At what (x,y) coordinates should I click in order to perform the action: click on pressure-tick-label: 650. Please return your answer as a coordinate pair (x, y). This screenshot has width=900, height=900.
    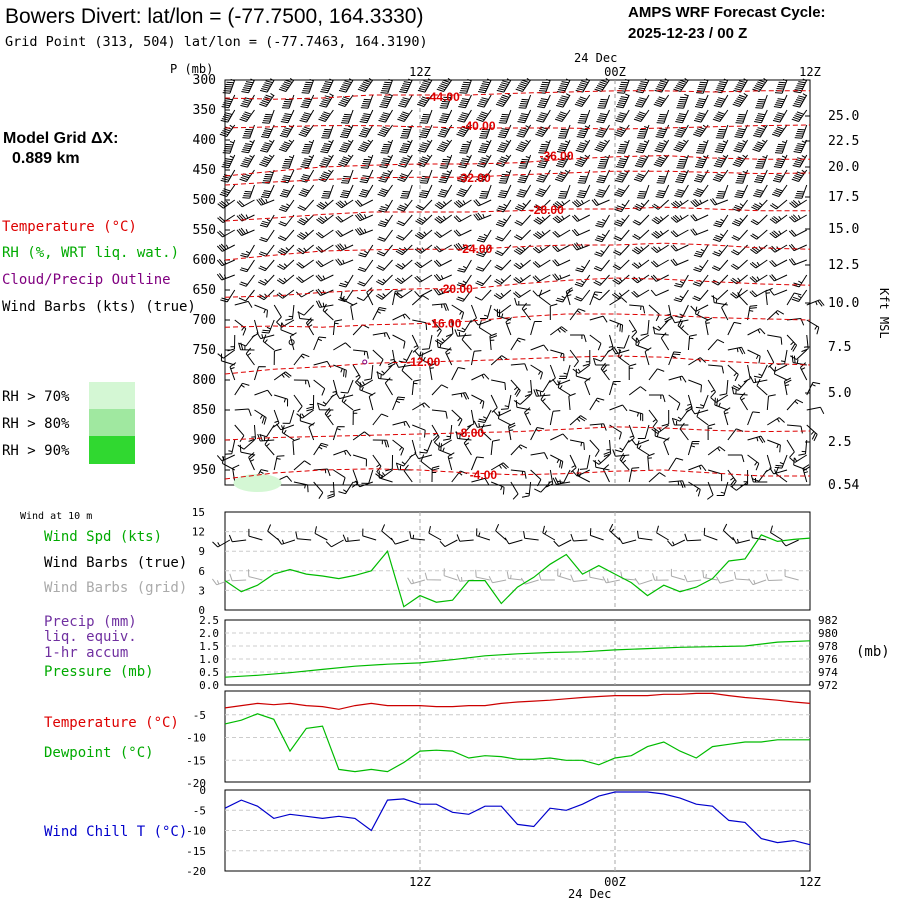
    Looking at the image, I should click on (204, 290).